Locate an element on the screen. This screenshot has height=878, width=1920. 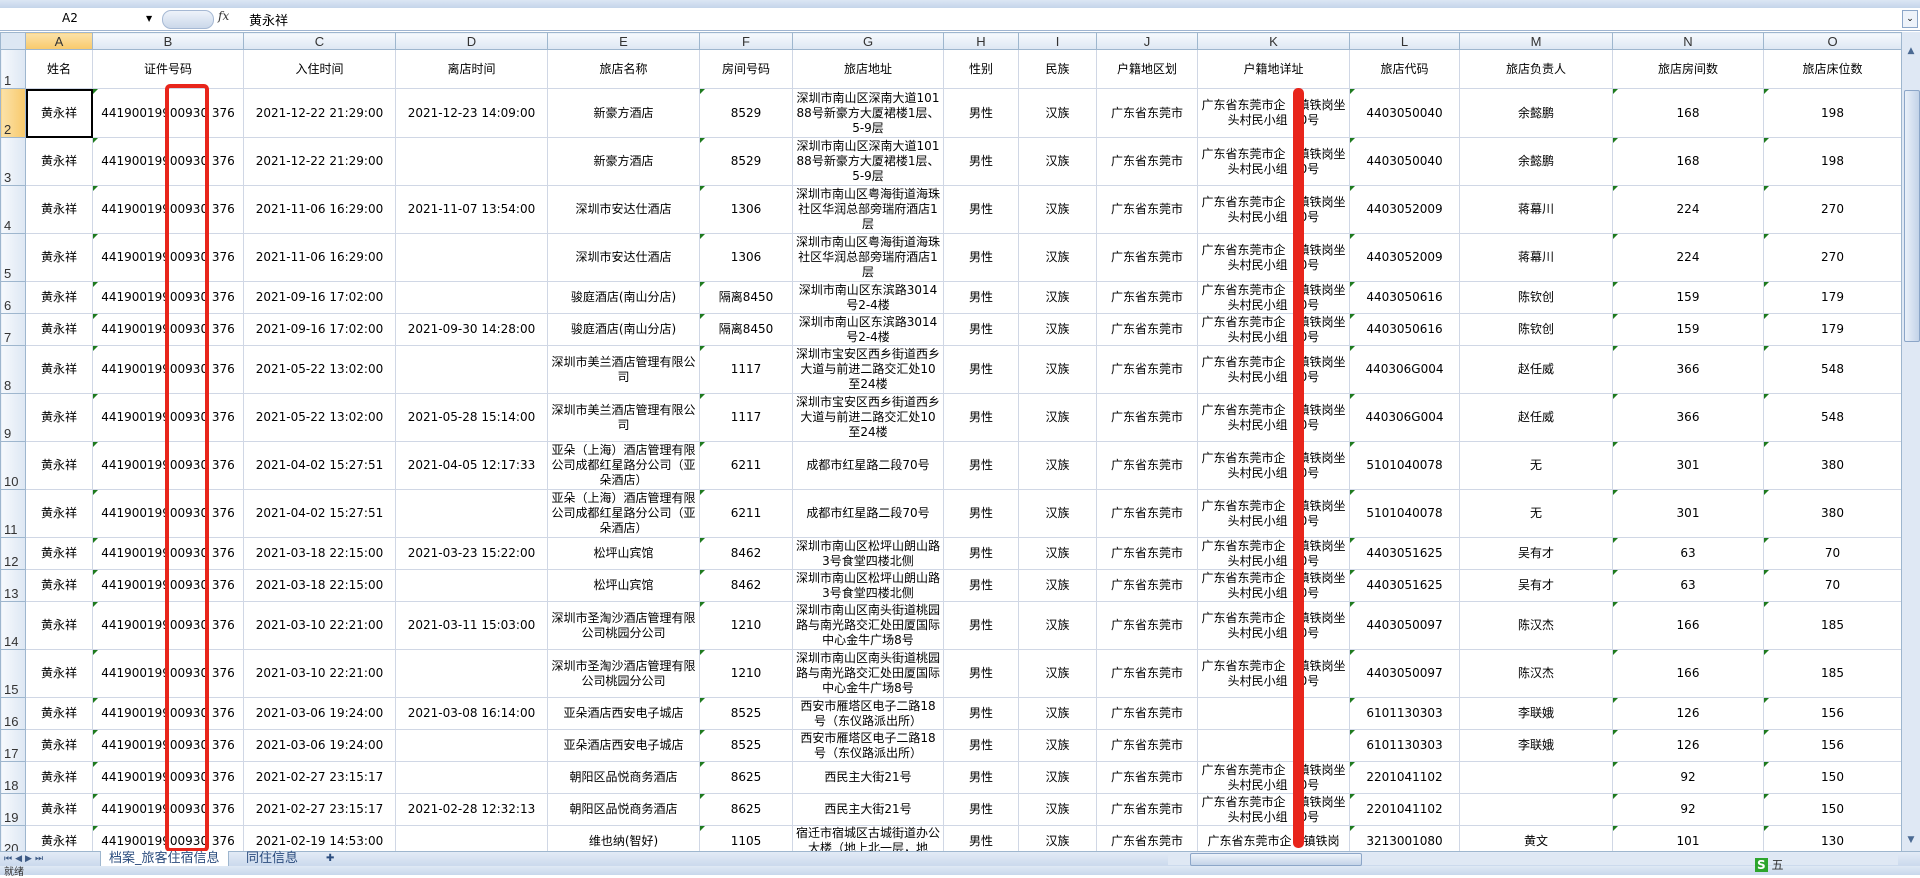
column-title: 民族 is located at coordinates (1057, 69).